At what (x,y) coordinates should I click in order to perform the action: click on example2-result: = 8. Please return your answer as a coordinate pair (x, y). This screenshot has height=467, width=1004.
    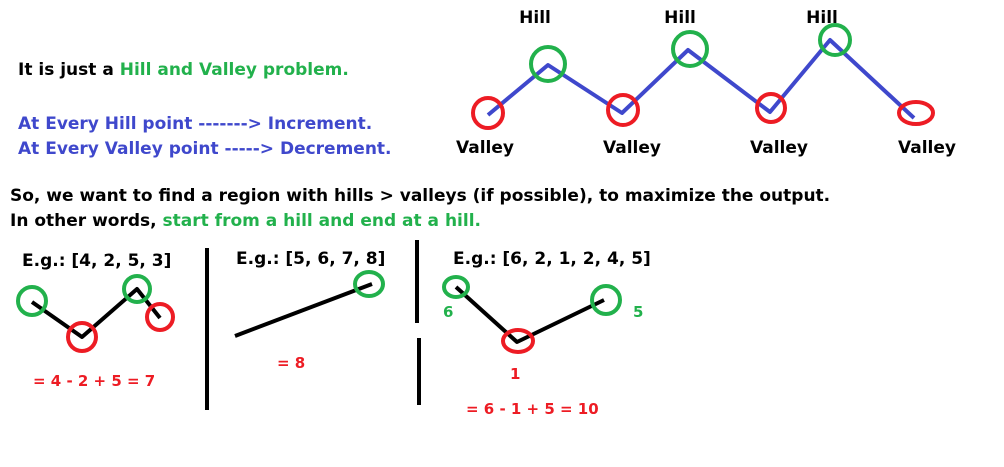
    Looking at the image, I should click on (291, 363).